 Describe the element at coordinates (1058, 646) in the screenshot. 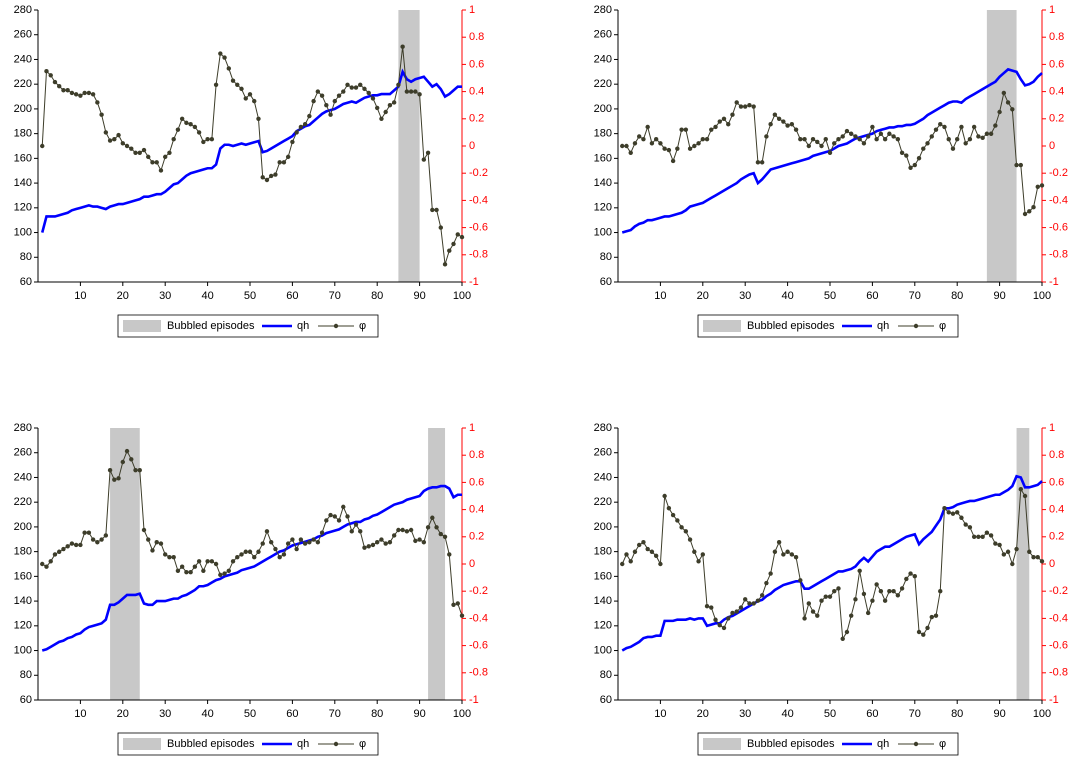

I see `y2-tick-label: -0.6` at that location.